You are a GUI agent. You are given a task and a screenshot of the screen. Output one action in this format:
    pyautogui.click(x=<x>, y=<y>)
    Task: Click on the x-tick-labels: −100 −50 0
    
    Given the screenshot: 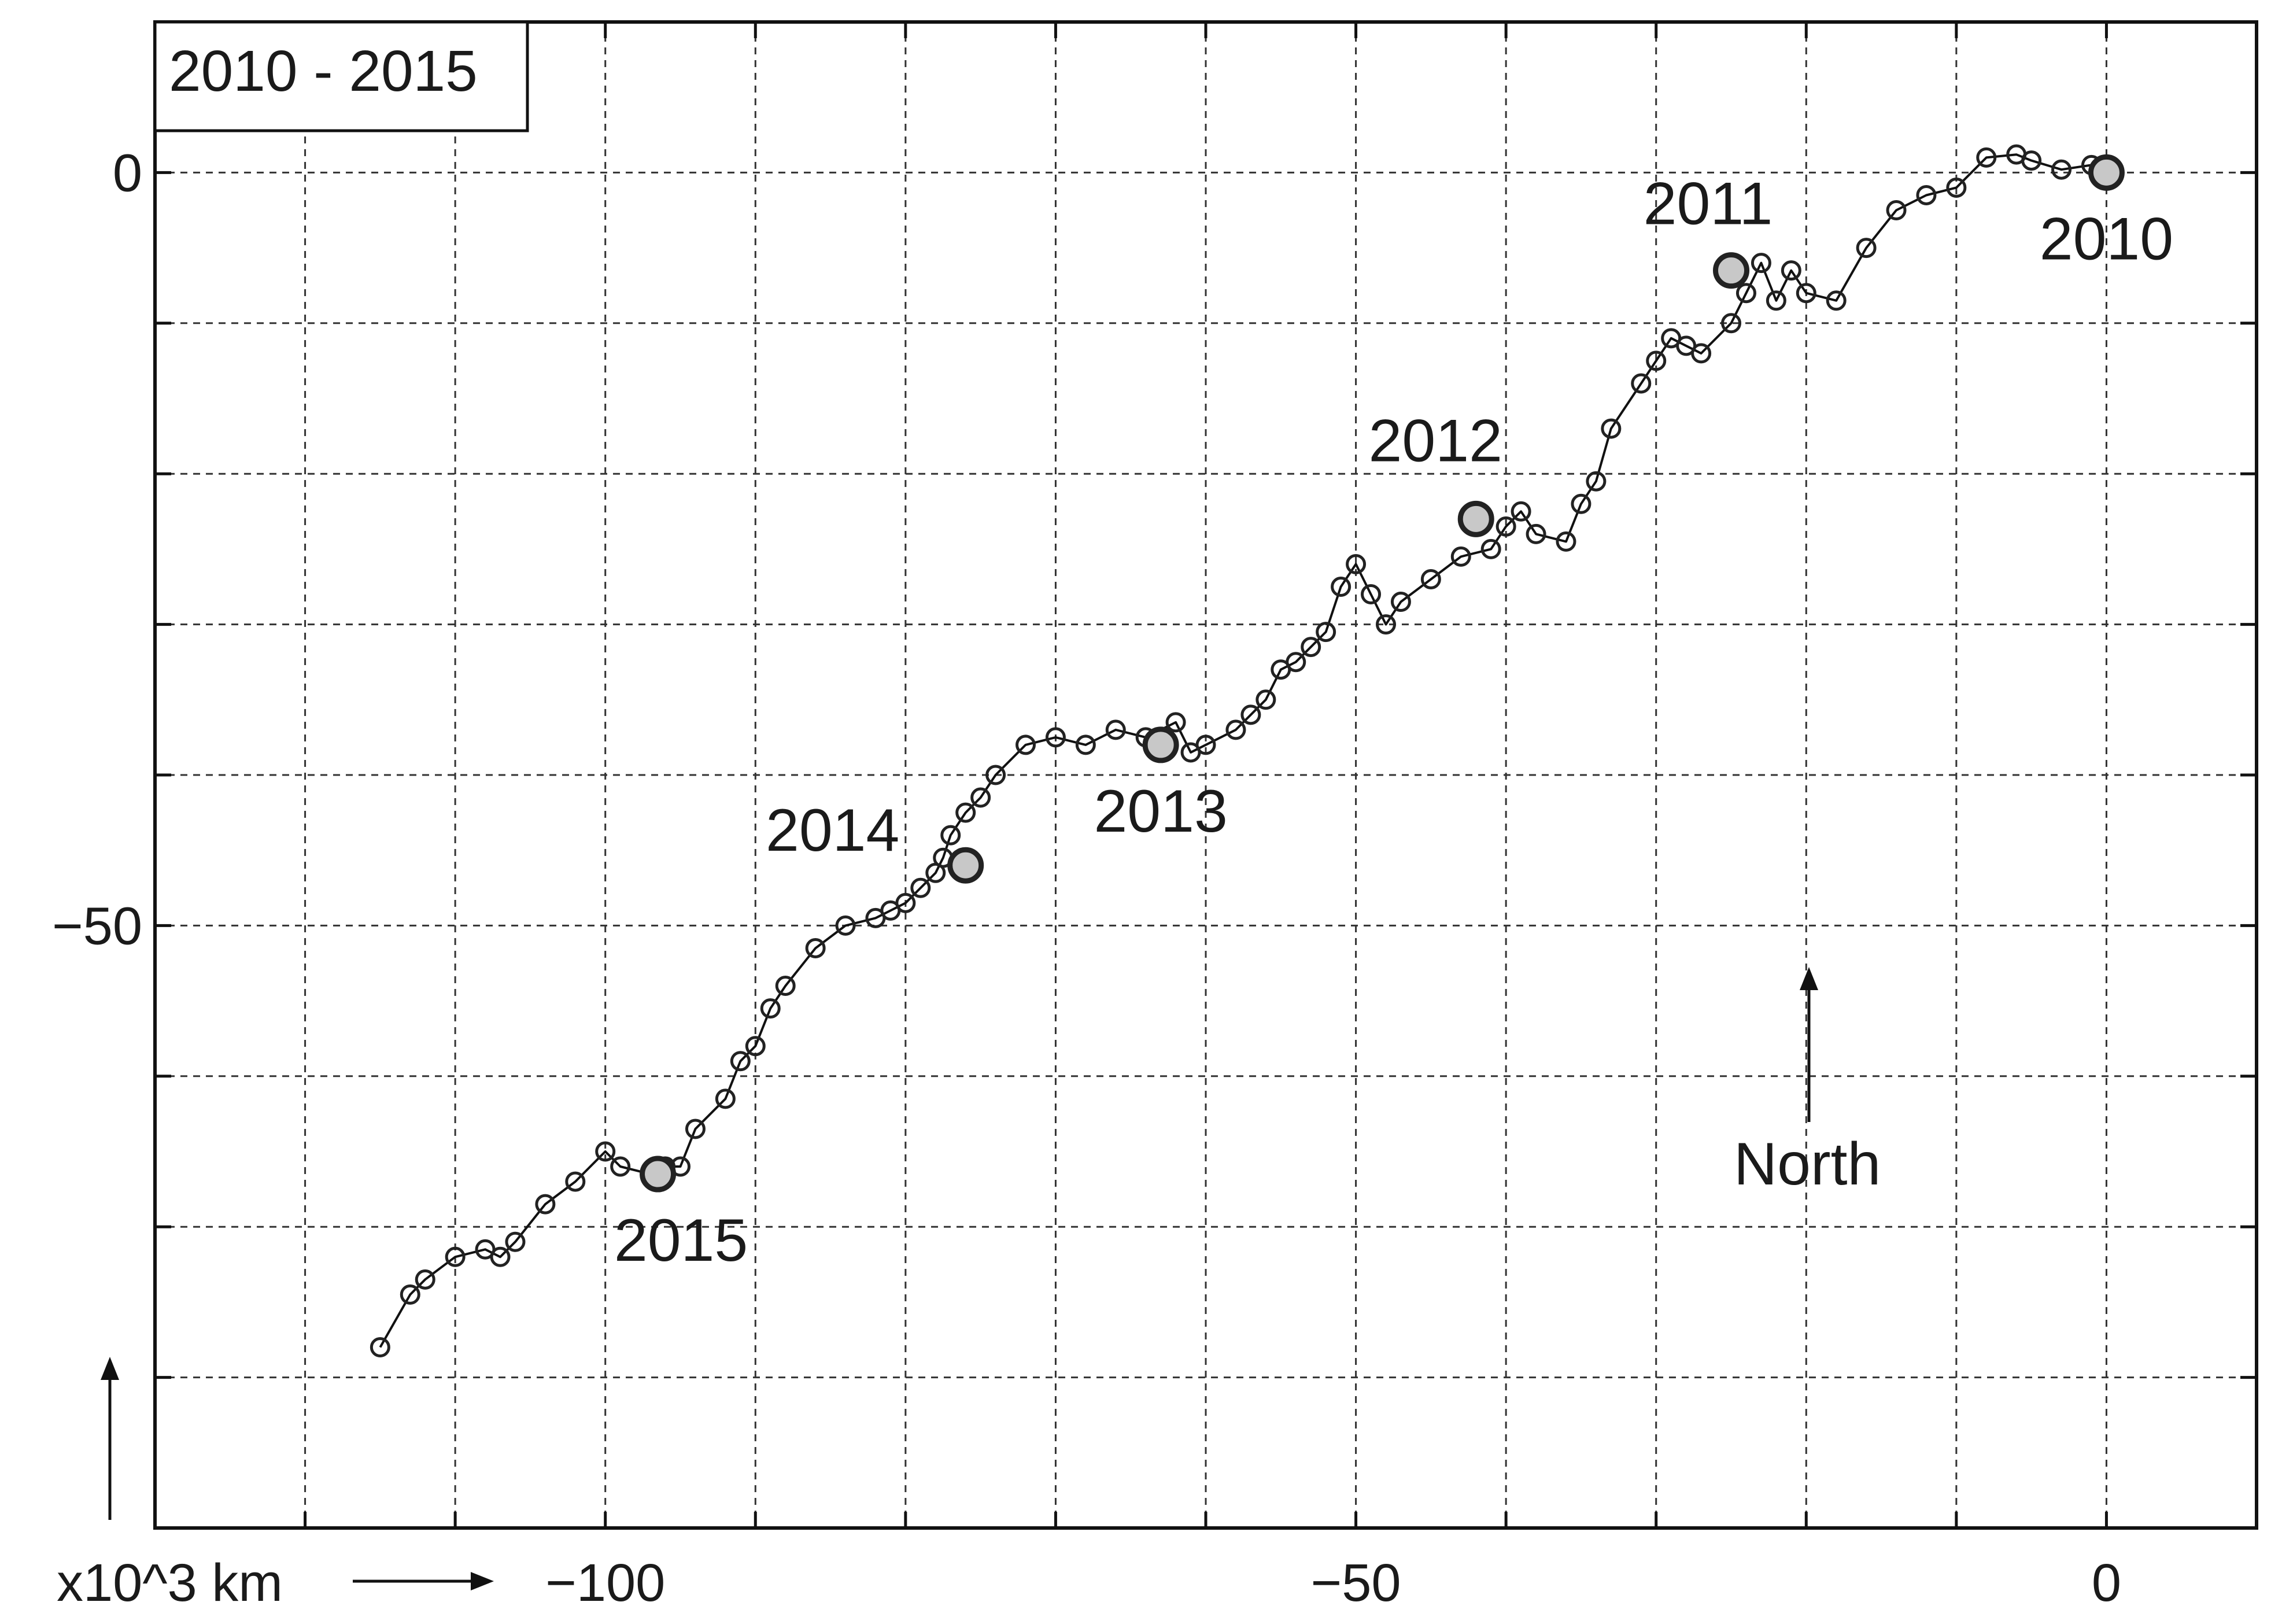 What is the action you would take?
    pyautogui.click(x=1333, y=1582)
    